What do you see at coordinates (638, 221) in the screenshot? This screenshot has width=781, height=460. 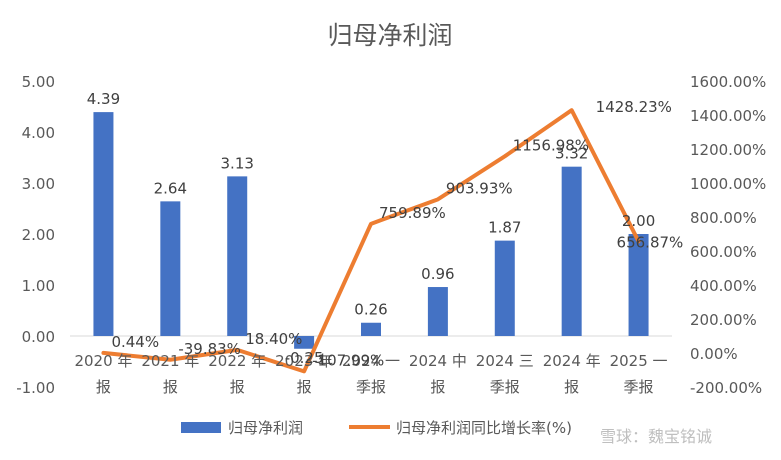 I see `bar-data-label: 2.00` at bounding box center [638, 221].